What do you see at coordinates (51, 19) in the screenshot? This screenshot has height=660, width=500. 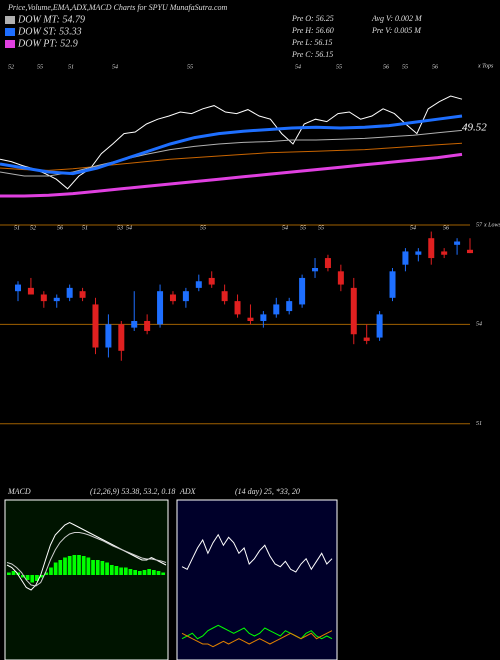 I see `legend-label: DOW MT: 54.79` at bounding box center [51, 19].